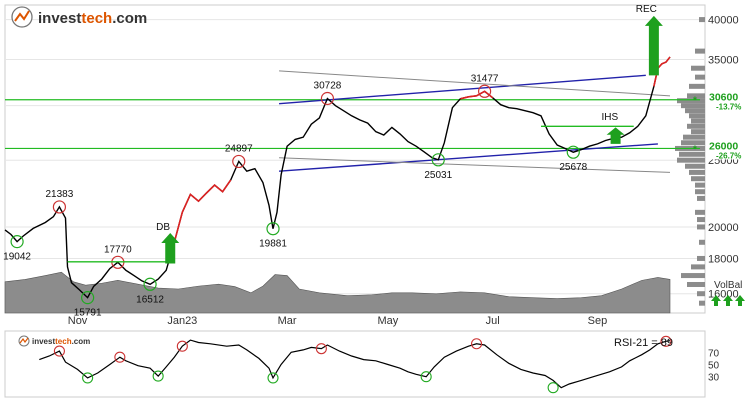  I want to click on rsi-line, so click(355, 364).